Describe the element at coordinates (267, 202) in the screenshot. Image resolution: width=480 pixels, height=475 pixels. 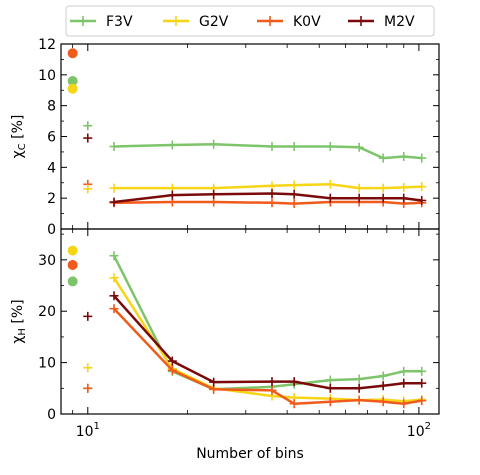
I see `series-line-k0v` at that location.